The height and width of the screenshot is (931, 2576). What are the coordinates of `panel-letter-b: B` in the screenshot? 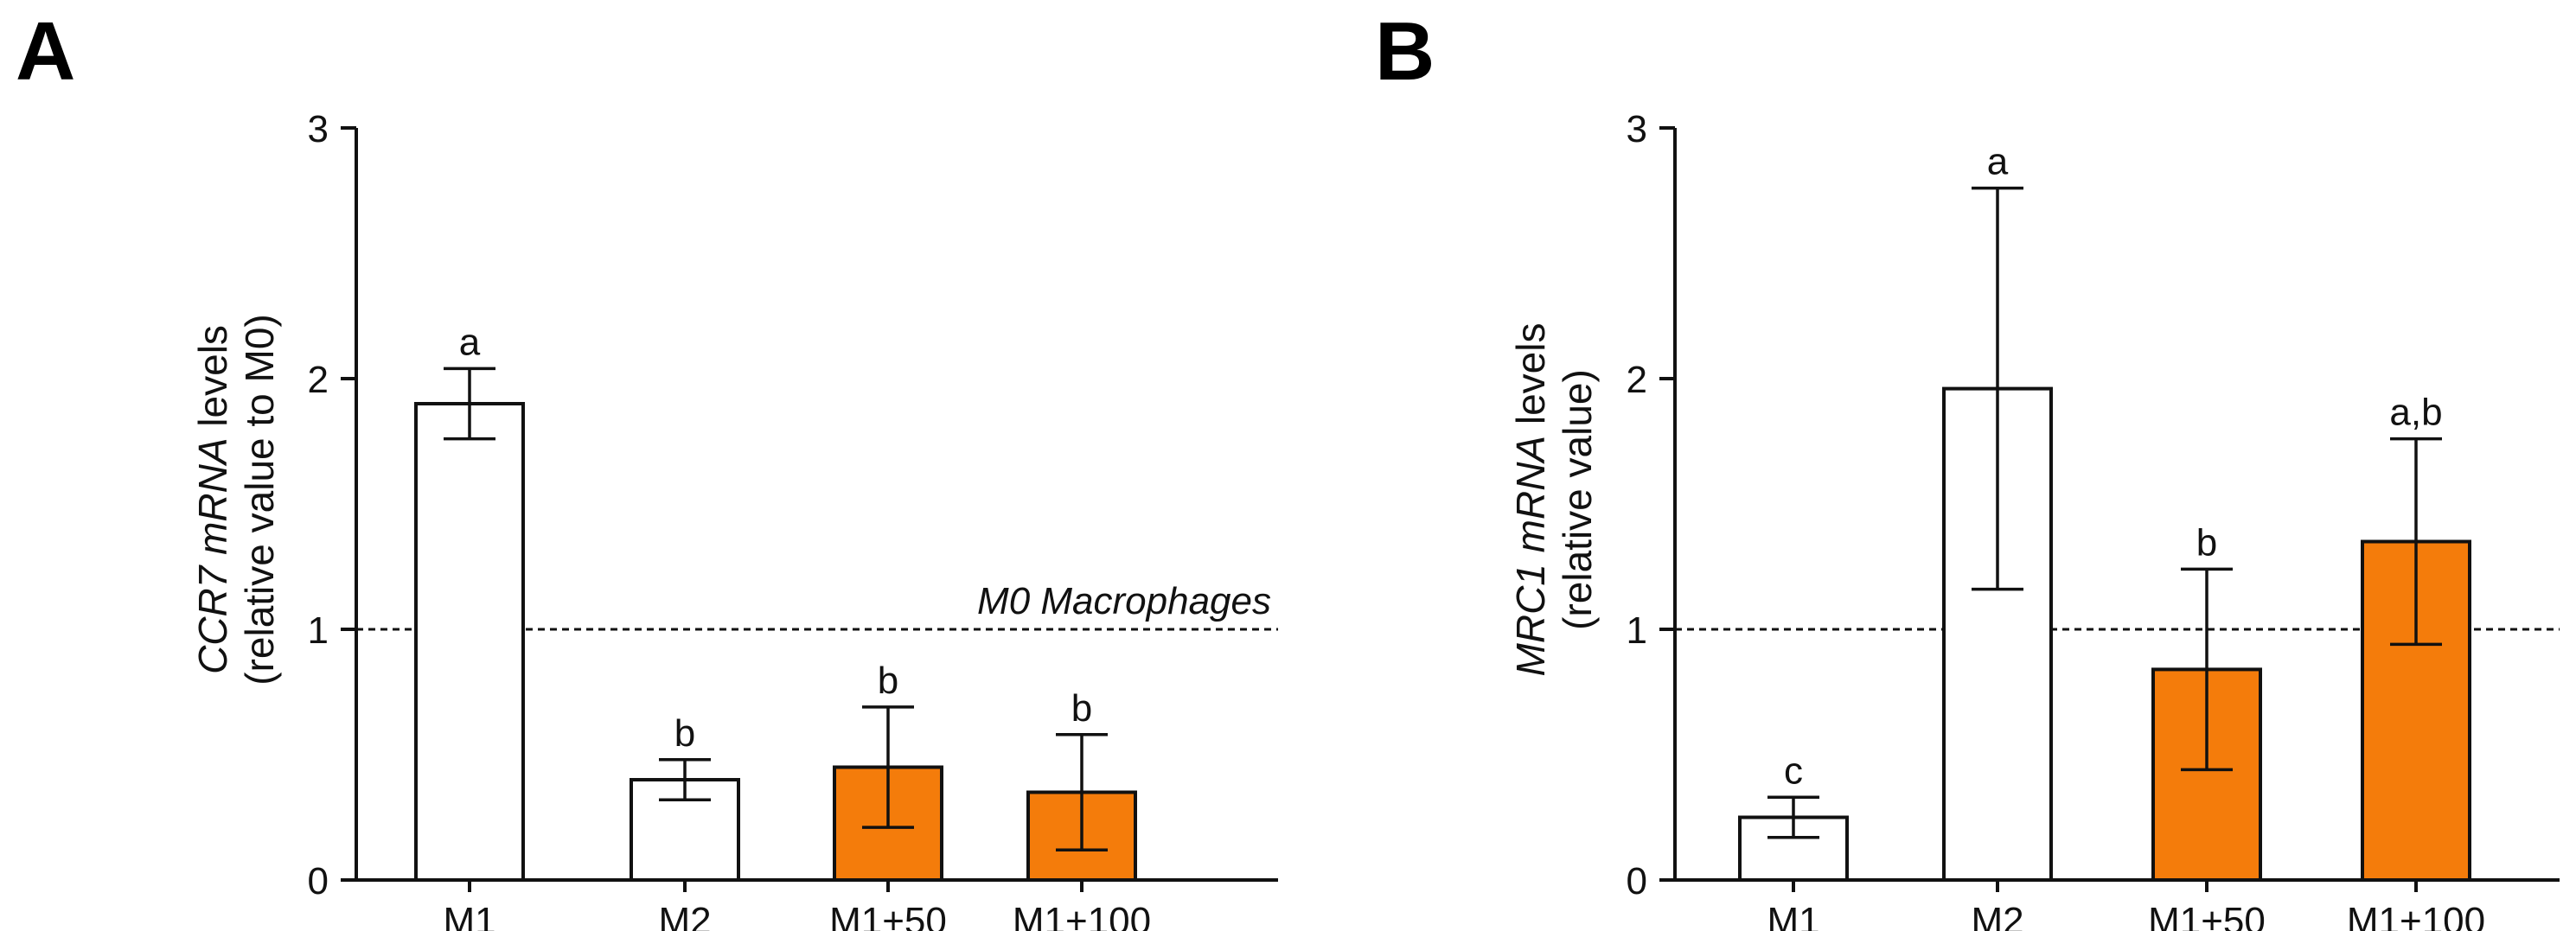 It's located at (1405, 51).